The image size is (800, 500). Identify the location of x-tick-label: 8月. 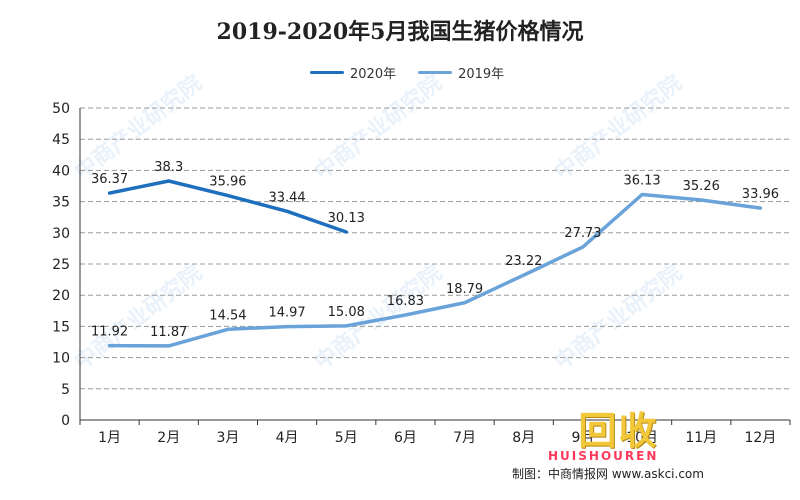
(523, 438).